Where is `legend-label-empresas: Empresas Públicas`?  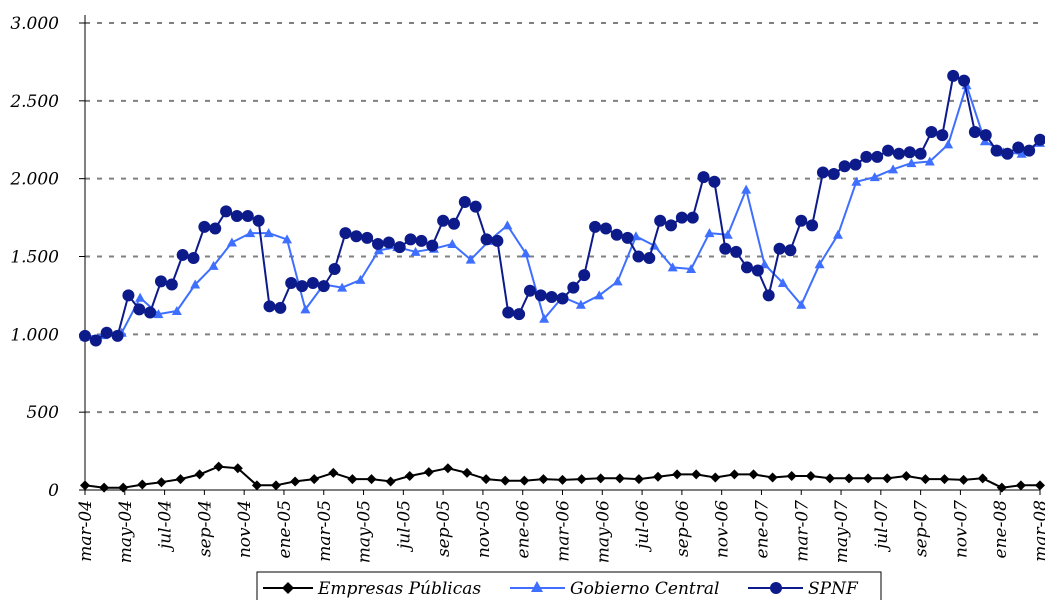
legend-label-empresas: Empresas Públicas is located at coordinates (399, 589).